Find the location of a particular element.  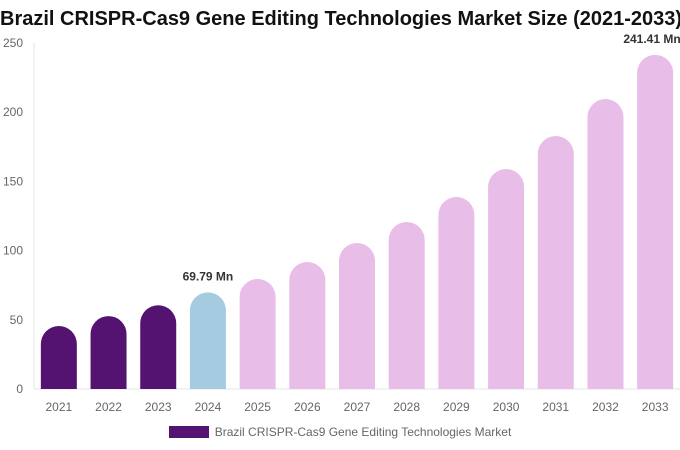

x-tick-label: 2029 is located at coordinates (456, 407).